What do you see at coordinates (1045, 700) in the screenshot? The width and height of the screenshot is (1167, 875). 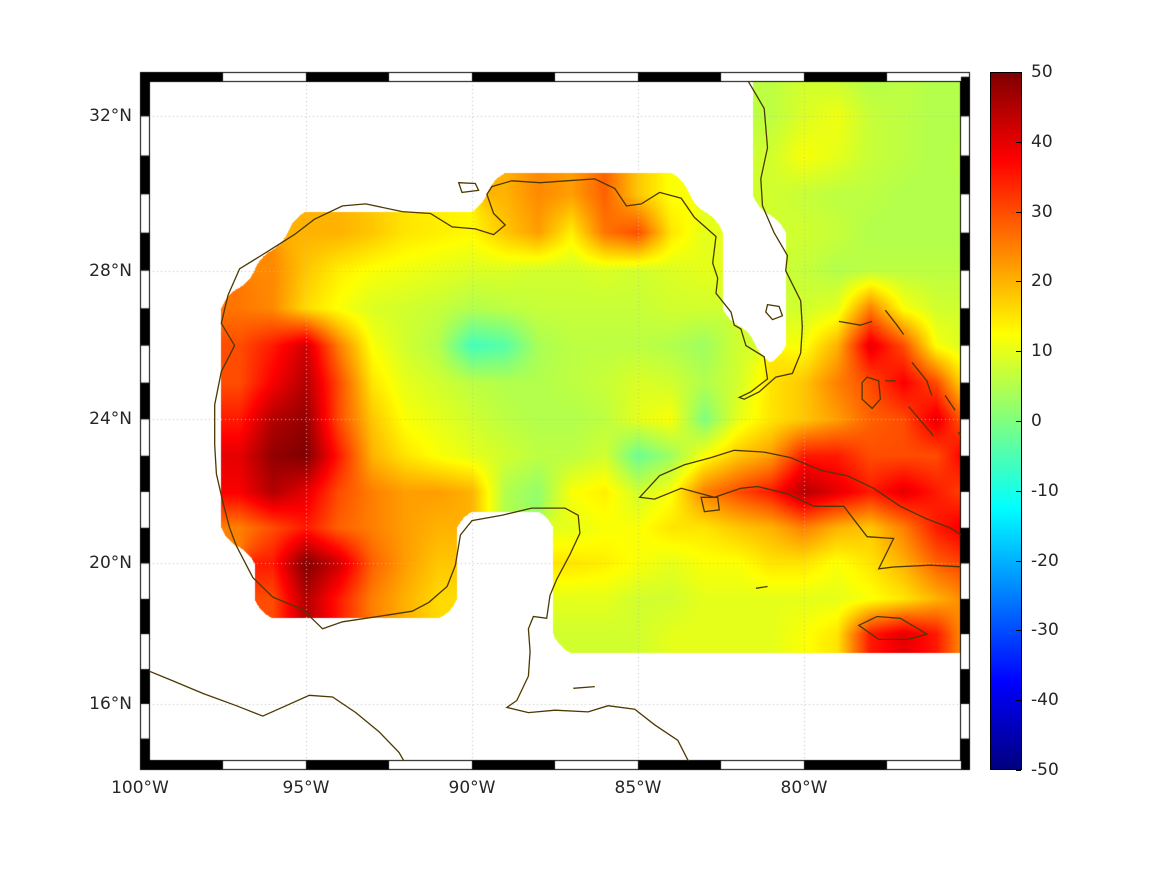 I see `colorbar-tick-label: -40` at bounding box center [1045, 700].